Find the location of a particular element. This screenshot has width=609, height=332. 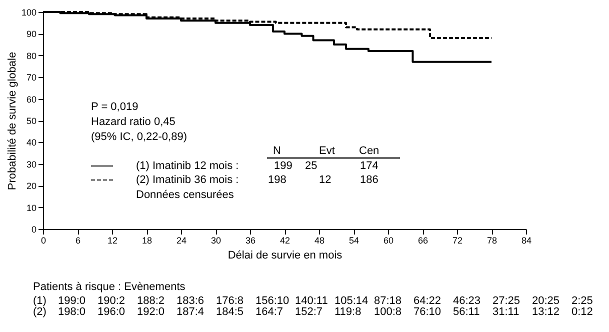

y-tick-label: 40 is located at coordinates (31, 143).